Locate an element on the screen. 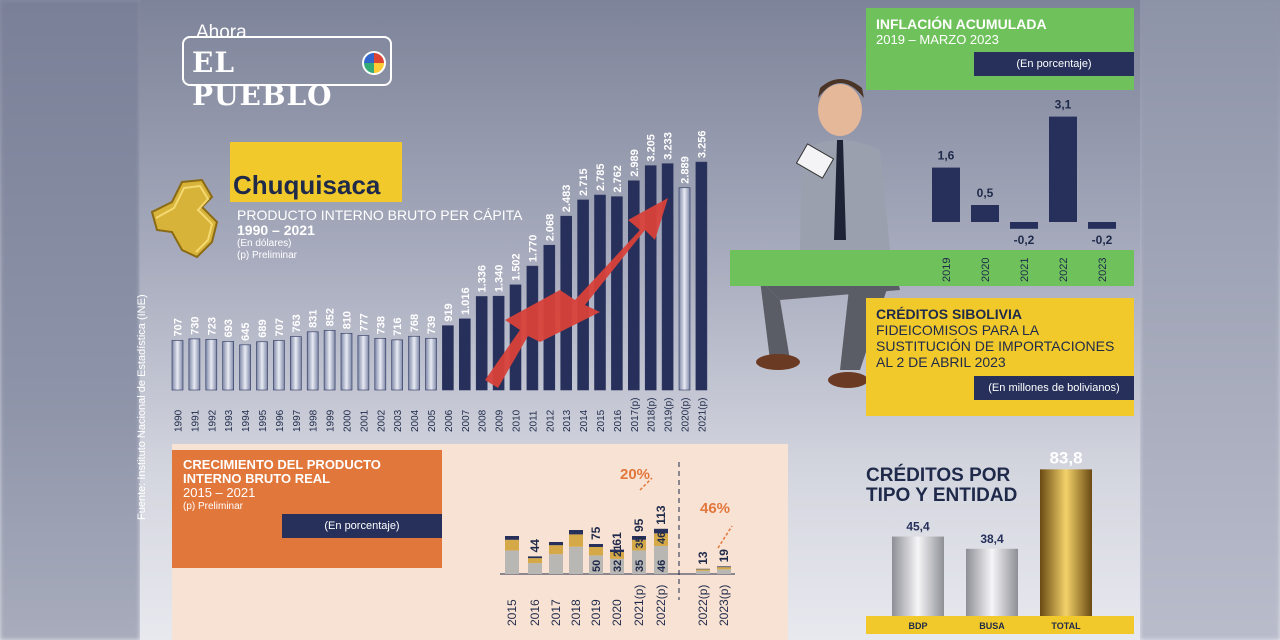 This screenshot has width=1280, height=640. gdp-year-label: 2013 is located at coordinates (567, 420).